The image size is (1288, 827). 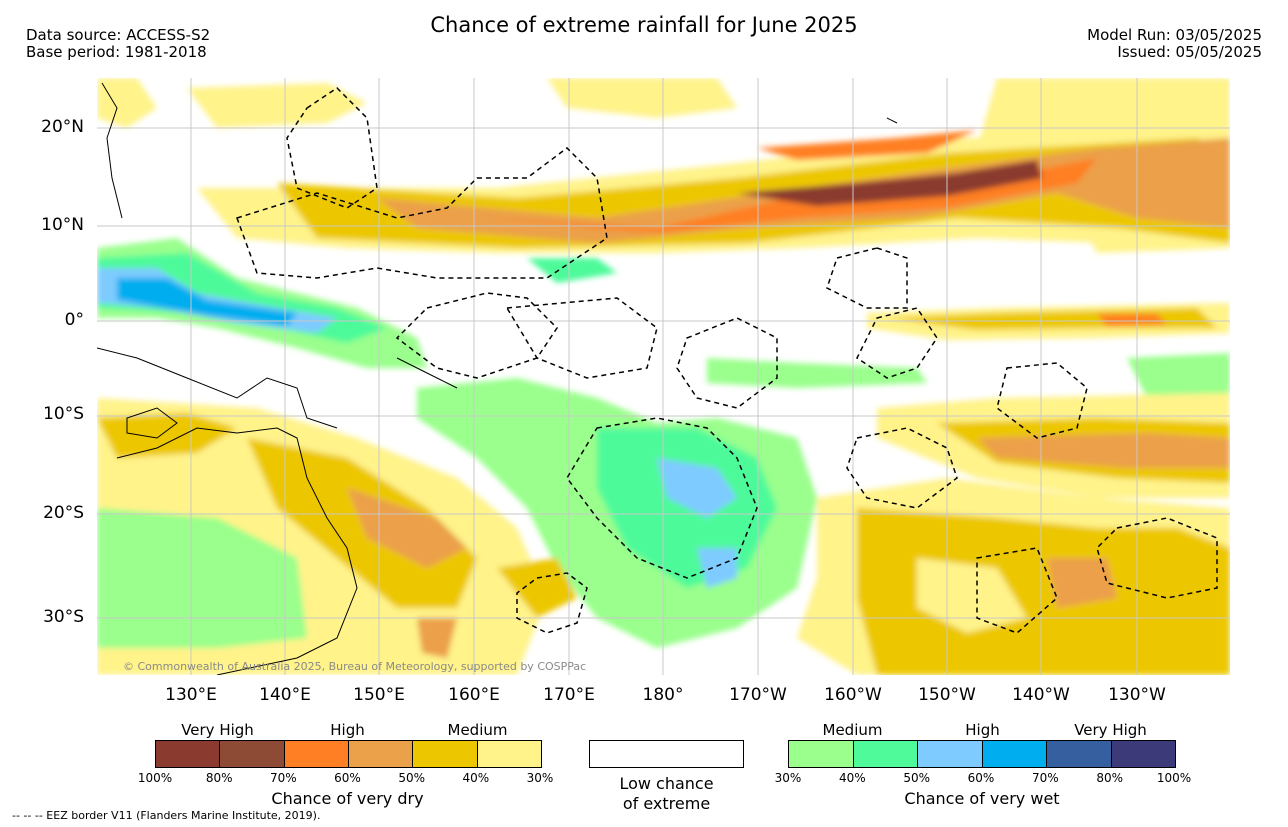 I want to click on dry-tick-label: 40%, so click(x=476, y=778).